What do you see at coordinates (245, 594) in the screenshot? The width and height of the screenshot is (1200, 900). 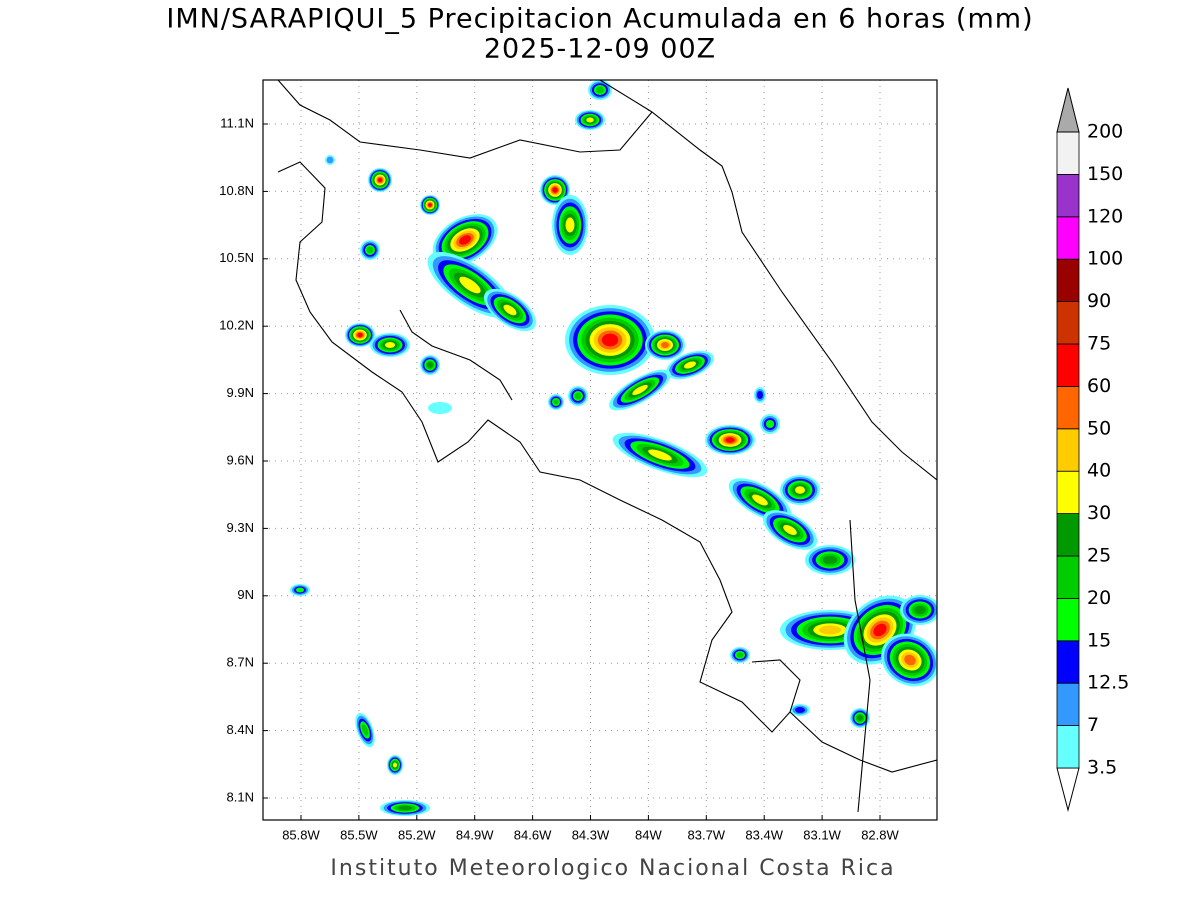 I see `lat-label: 9N` at bounding box center [245, 594].